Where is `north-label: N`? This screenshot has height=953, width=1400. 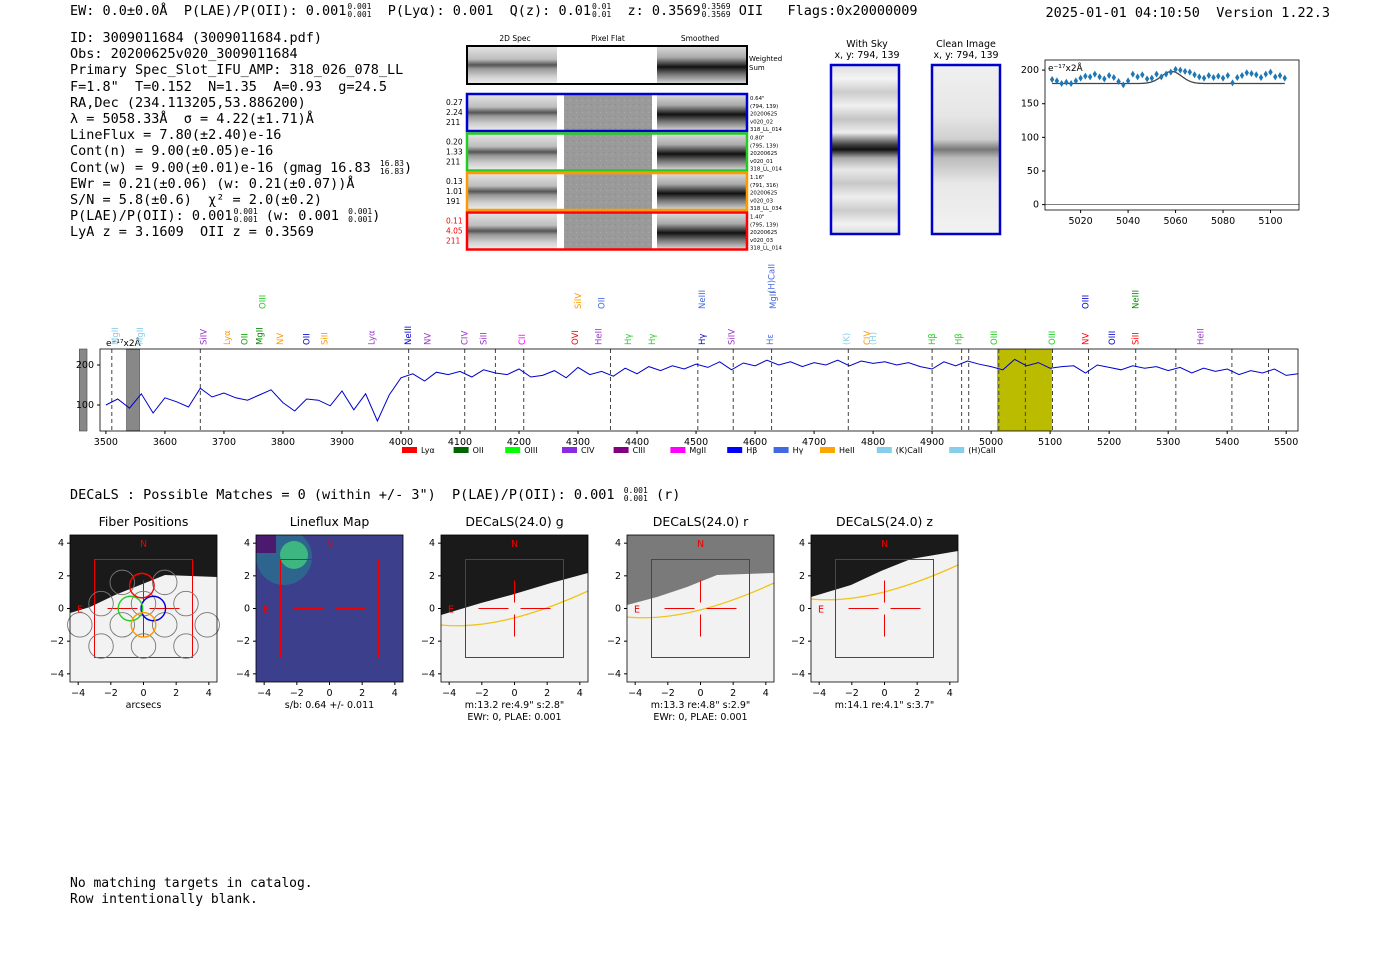 north-label: N is located at coordinates (329, 544).